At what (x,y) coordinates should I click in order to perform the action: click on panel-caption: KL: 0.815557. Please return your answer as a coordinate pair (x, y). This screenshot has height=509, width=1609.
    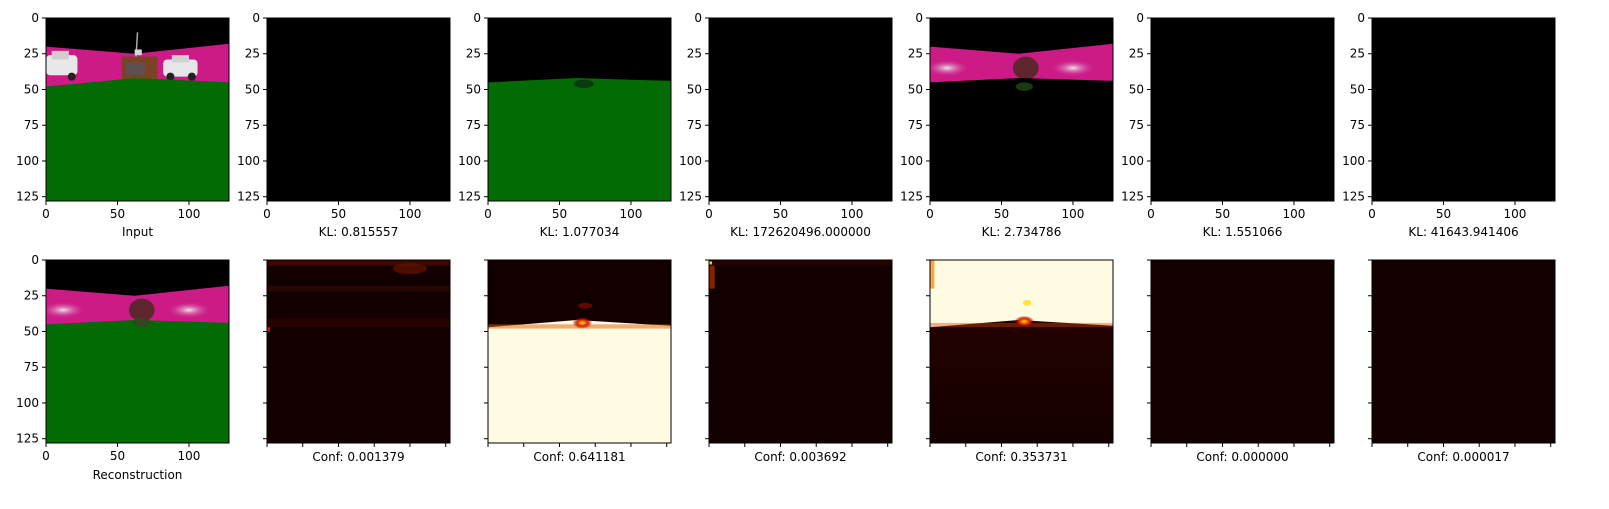
    Looking at the image, I should click on (359, 232).